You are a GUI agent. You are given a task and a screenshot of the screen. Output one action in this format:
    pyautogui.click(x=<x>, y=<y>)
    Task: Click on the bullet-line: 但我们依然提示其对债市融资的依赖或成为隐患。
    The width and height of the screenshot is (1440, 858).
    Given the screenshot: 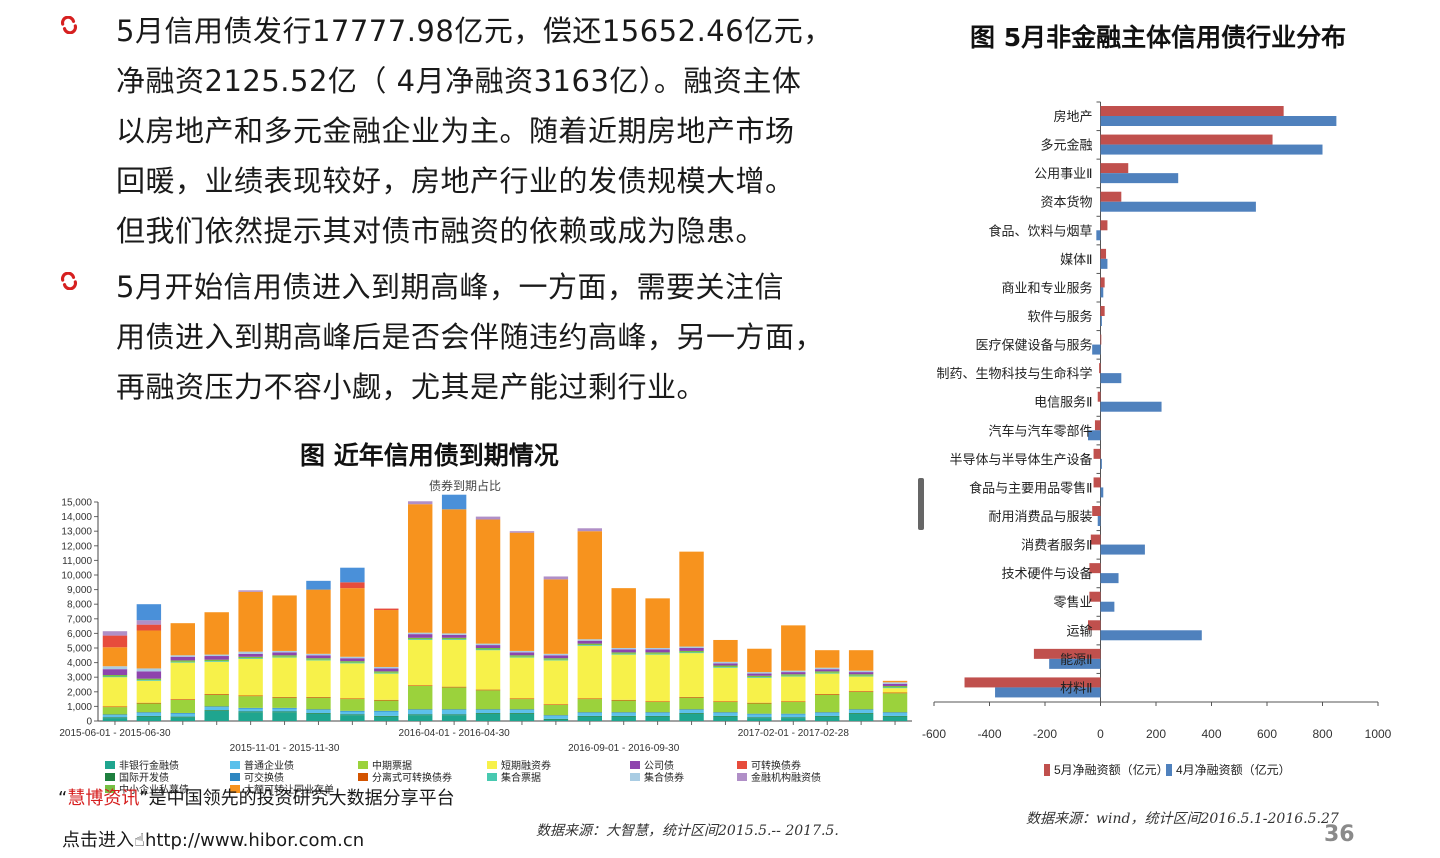 What is the action you would take?
    pyautogui.click(x=441, y=231)
    